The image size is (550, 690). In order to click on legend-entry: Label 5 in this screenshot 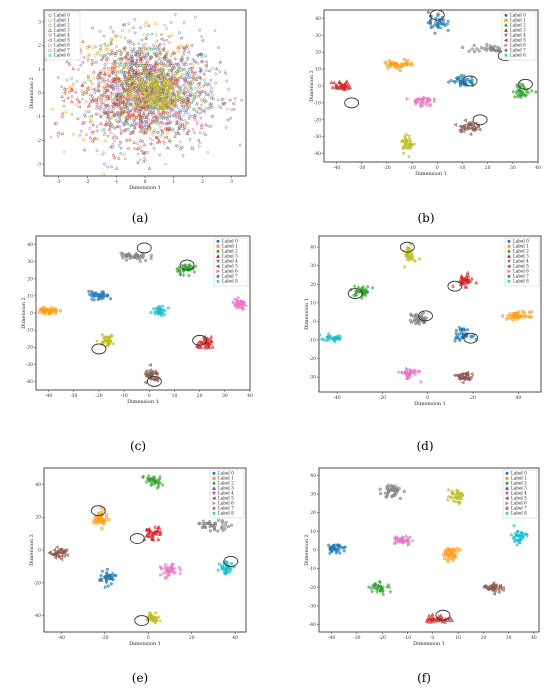, I will do `click(519, 498)`.